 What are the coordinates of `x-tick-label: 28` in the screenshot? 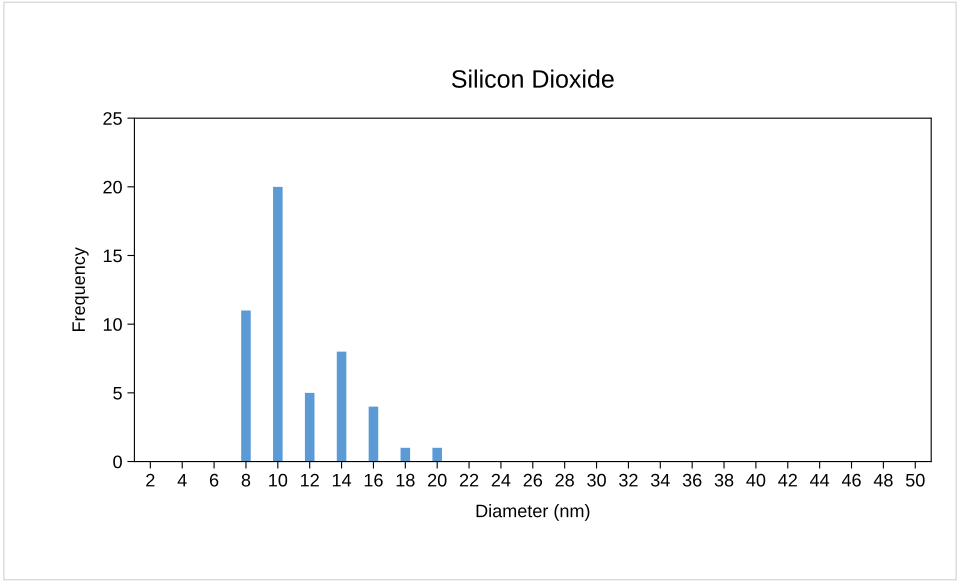 It's located at (565, 480).